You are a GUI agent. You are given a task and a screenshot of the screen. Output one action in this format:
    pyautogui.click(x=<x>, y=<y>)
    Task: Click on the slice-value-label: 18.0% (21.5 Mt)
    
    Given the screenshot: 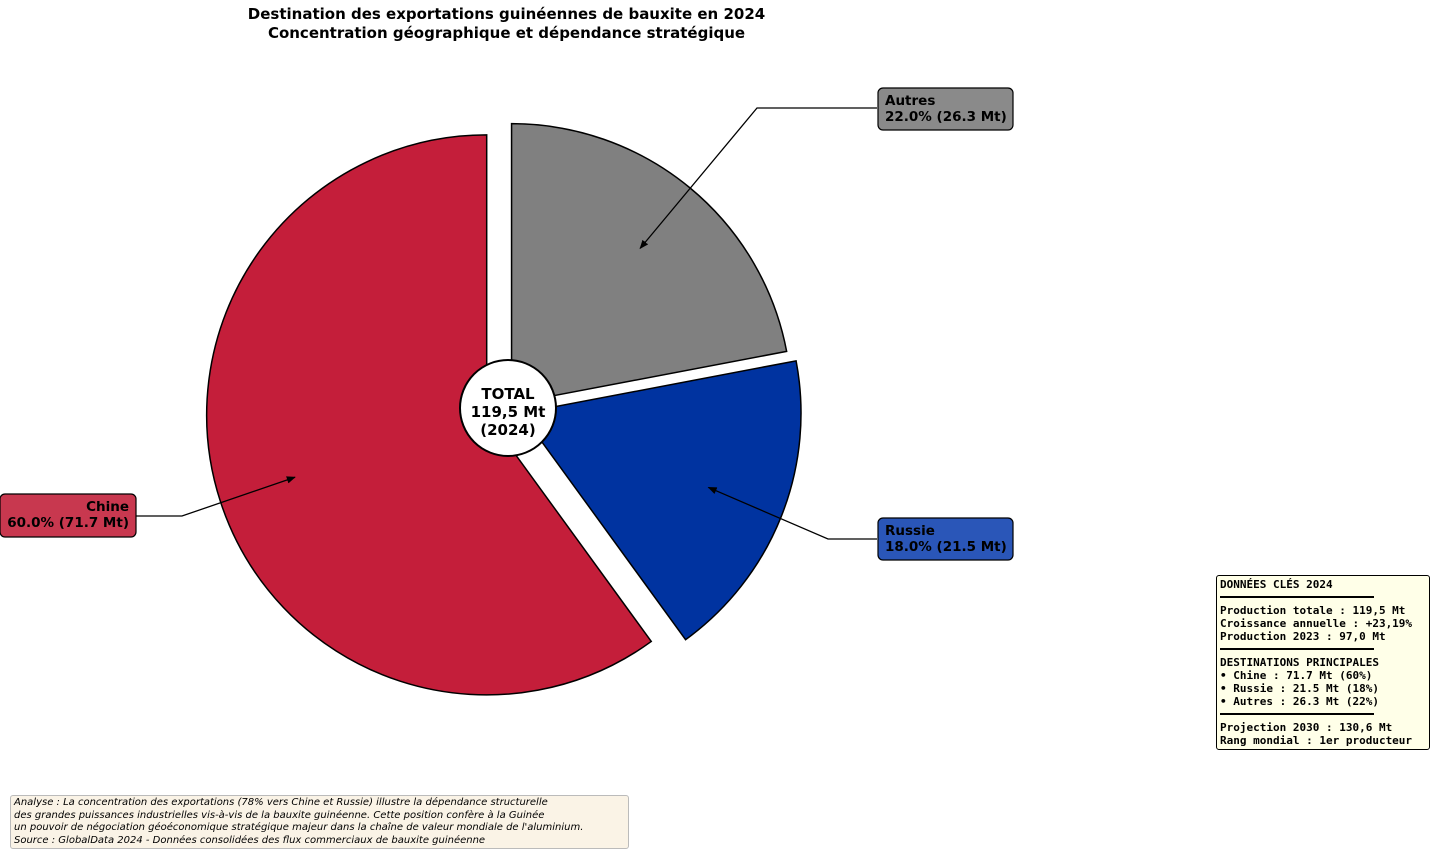 What is the action you would take?
    pyautogui.click(x=946, y=547)
    